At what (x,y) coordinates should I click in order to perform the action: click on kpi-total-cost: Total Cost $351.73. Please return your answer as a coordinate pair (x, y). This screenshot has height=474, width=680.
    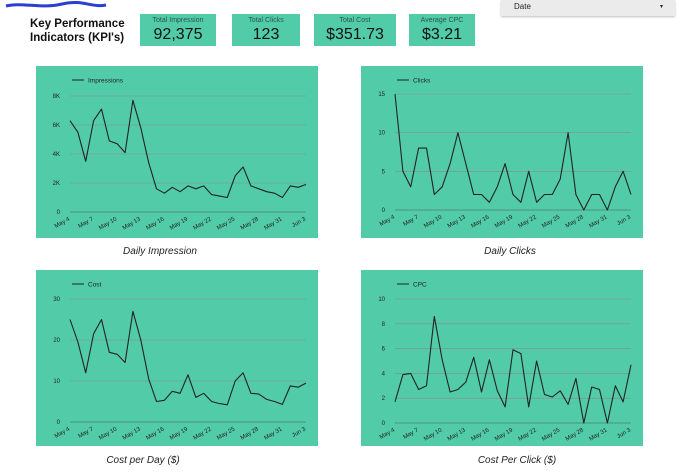
    Looking at the image, I should click on (355, 30).